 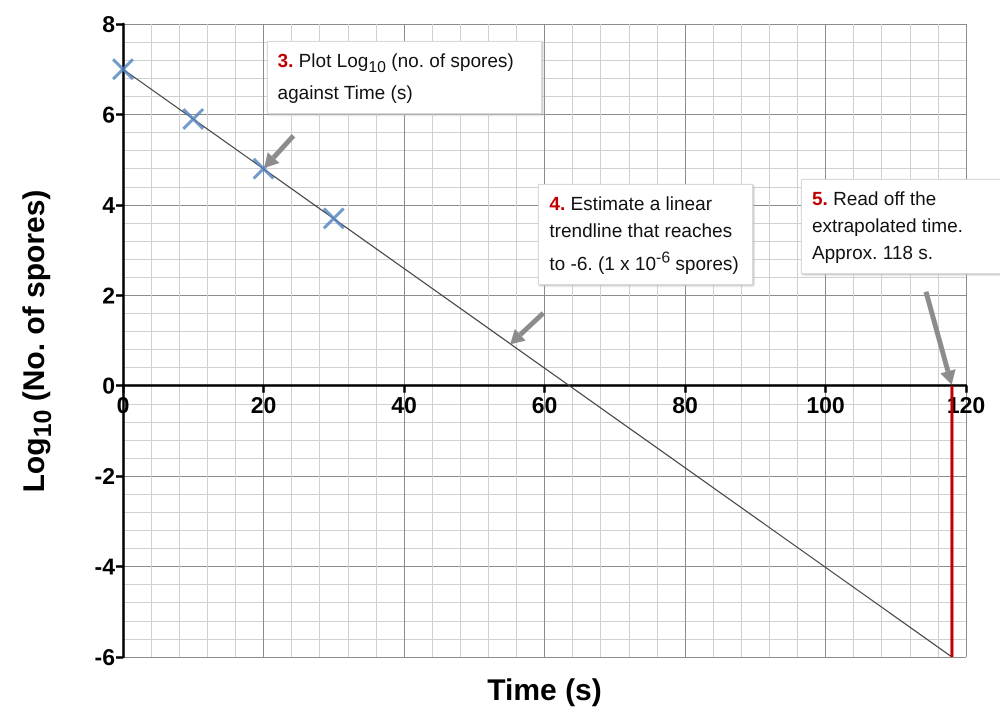 I want to click on y-tick-label: -2, so click(x=104, y=476).